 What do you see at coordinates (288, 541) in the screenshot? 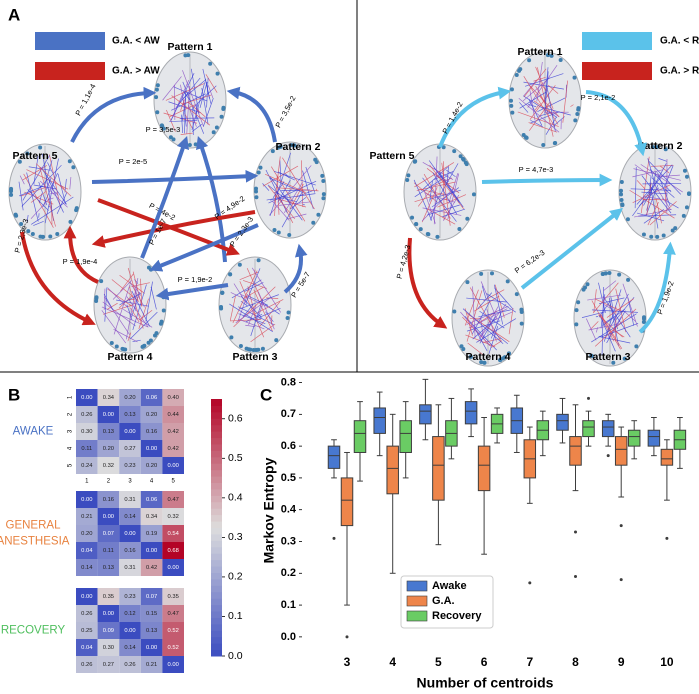
I see `y-tick-label: 0.3` at bounding box center [288, 541].